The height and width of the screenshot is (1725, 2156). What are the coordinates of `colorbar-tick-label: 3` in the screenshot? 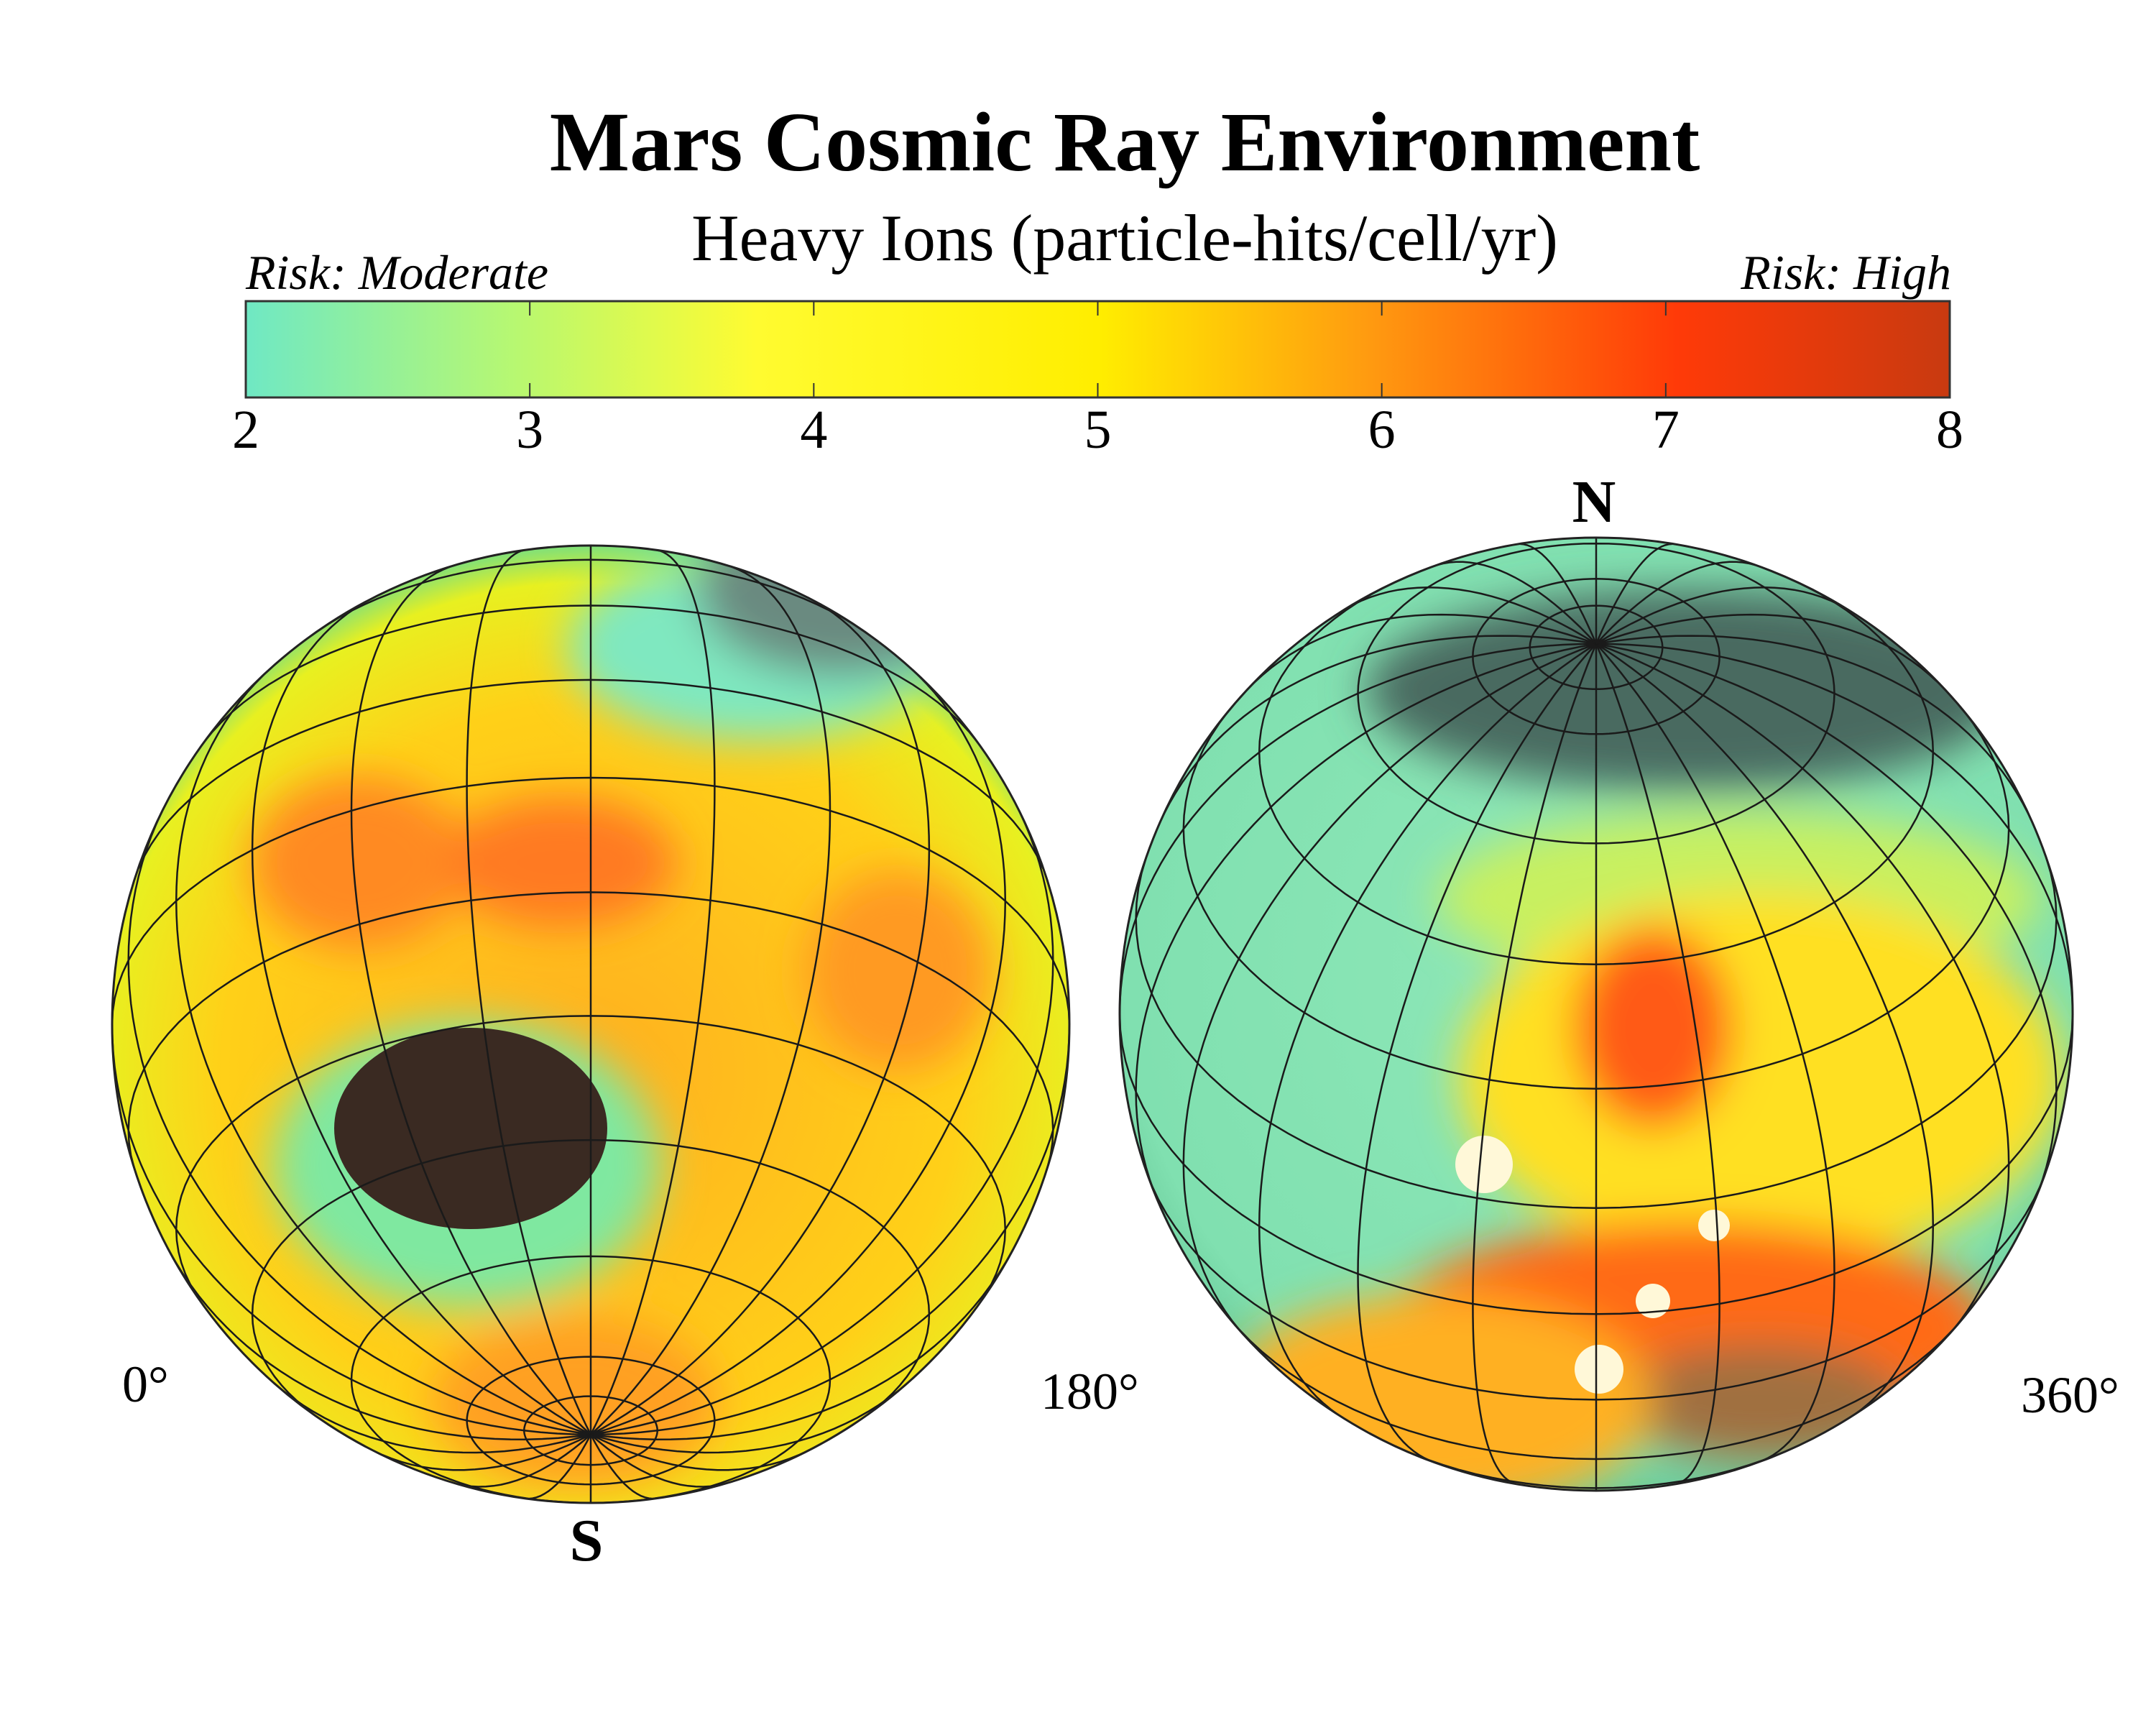 It's located at (530, 430).